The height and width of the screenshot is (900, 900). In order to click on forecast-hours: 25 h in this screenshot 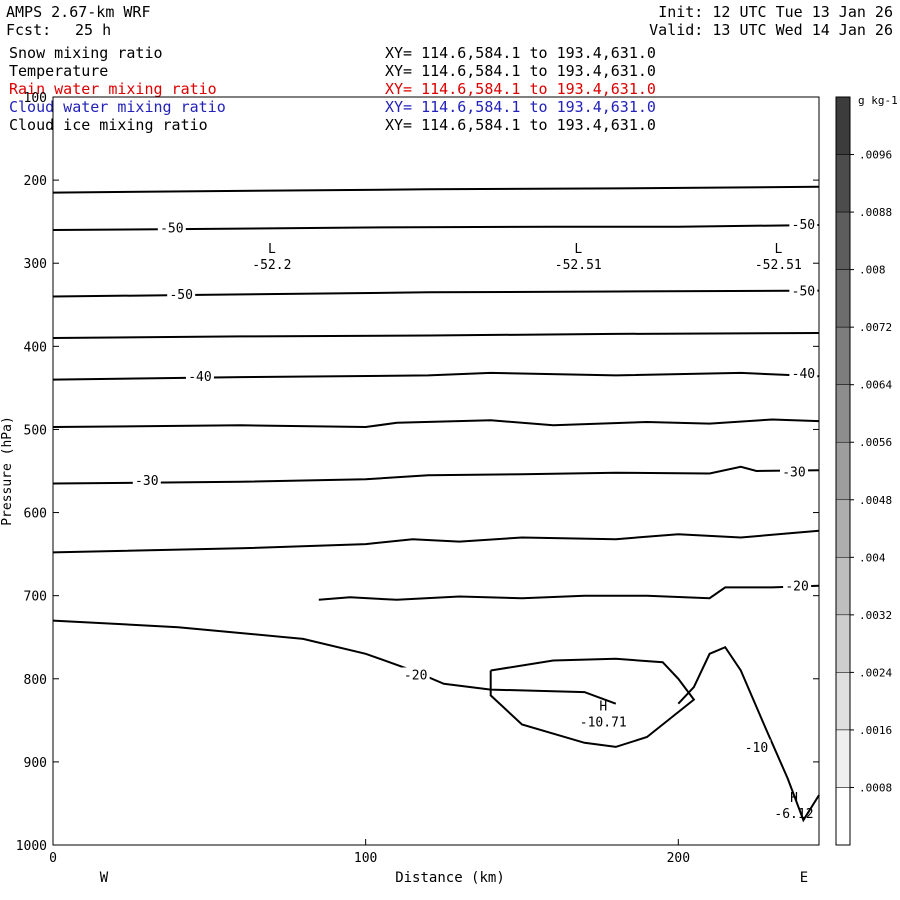, I will do `click(93, 30)`.